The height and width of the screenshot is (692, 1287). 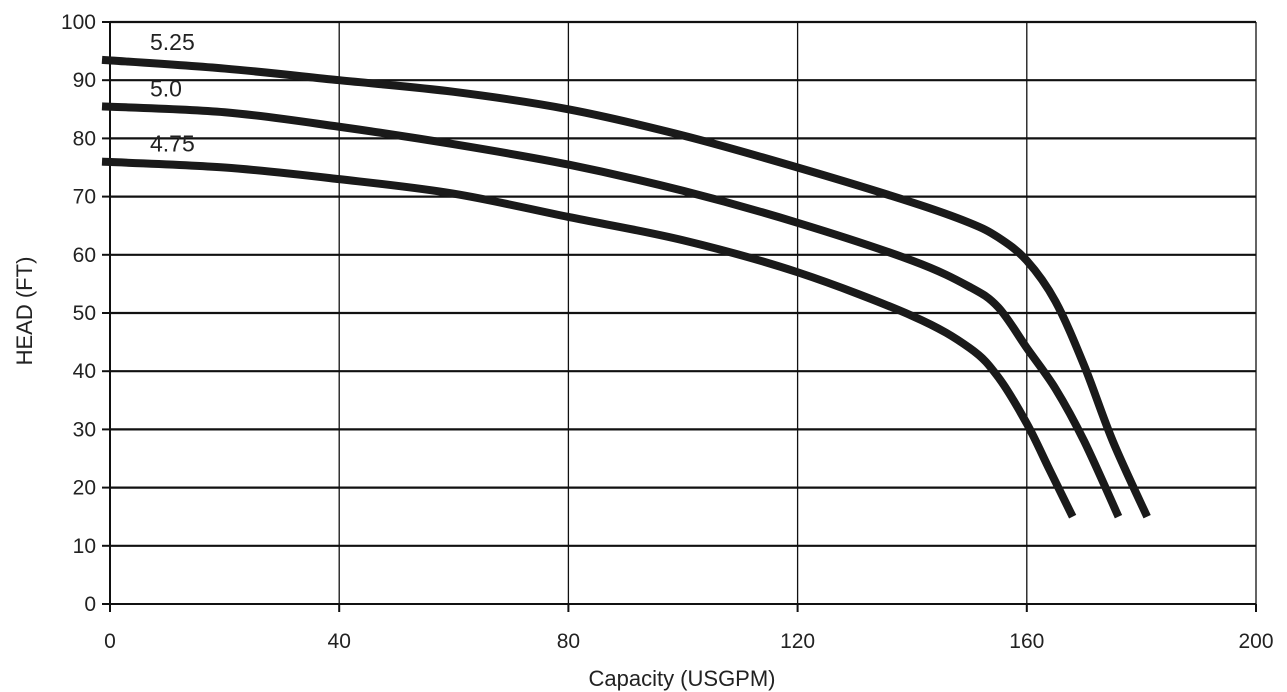 I want to click on y-tick-label-30: 30, so click(x=84, y=429).